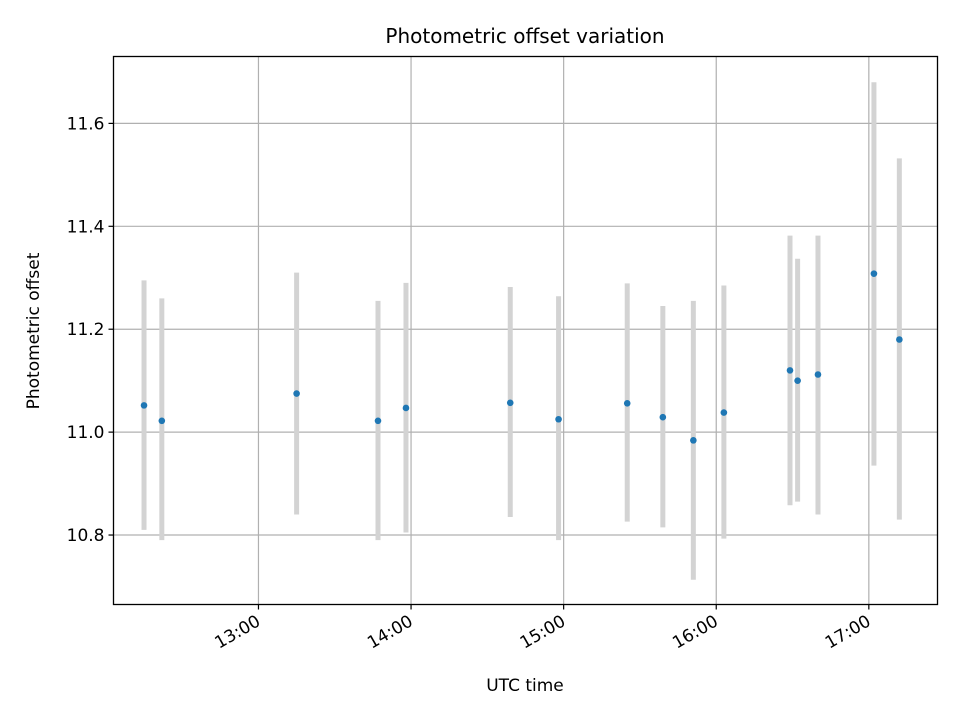  I want to click on y-tick-label: 10.8, so click(86, 536).